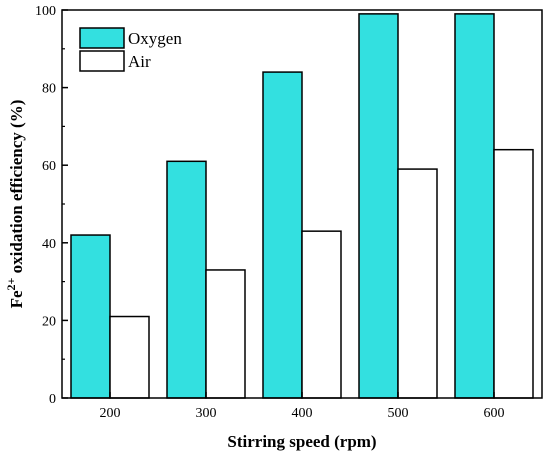 Image resolution: width=550 pixels, height=459 pixels. What do you see at coordinates (155, 38) in the screenshot?
I see `legend-label-oxygen: Oxygen` at bounding box center [155, 38].